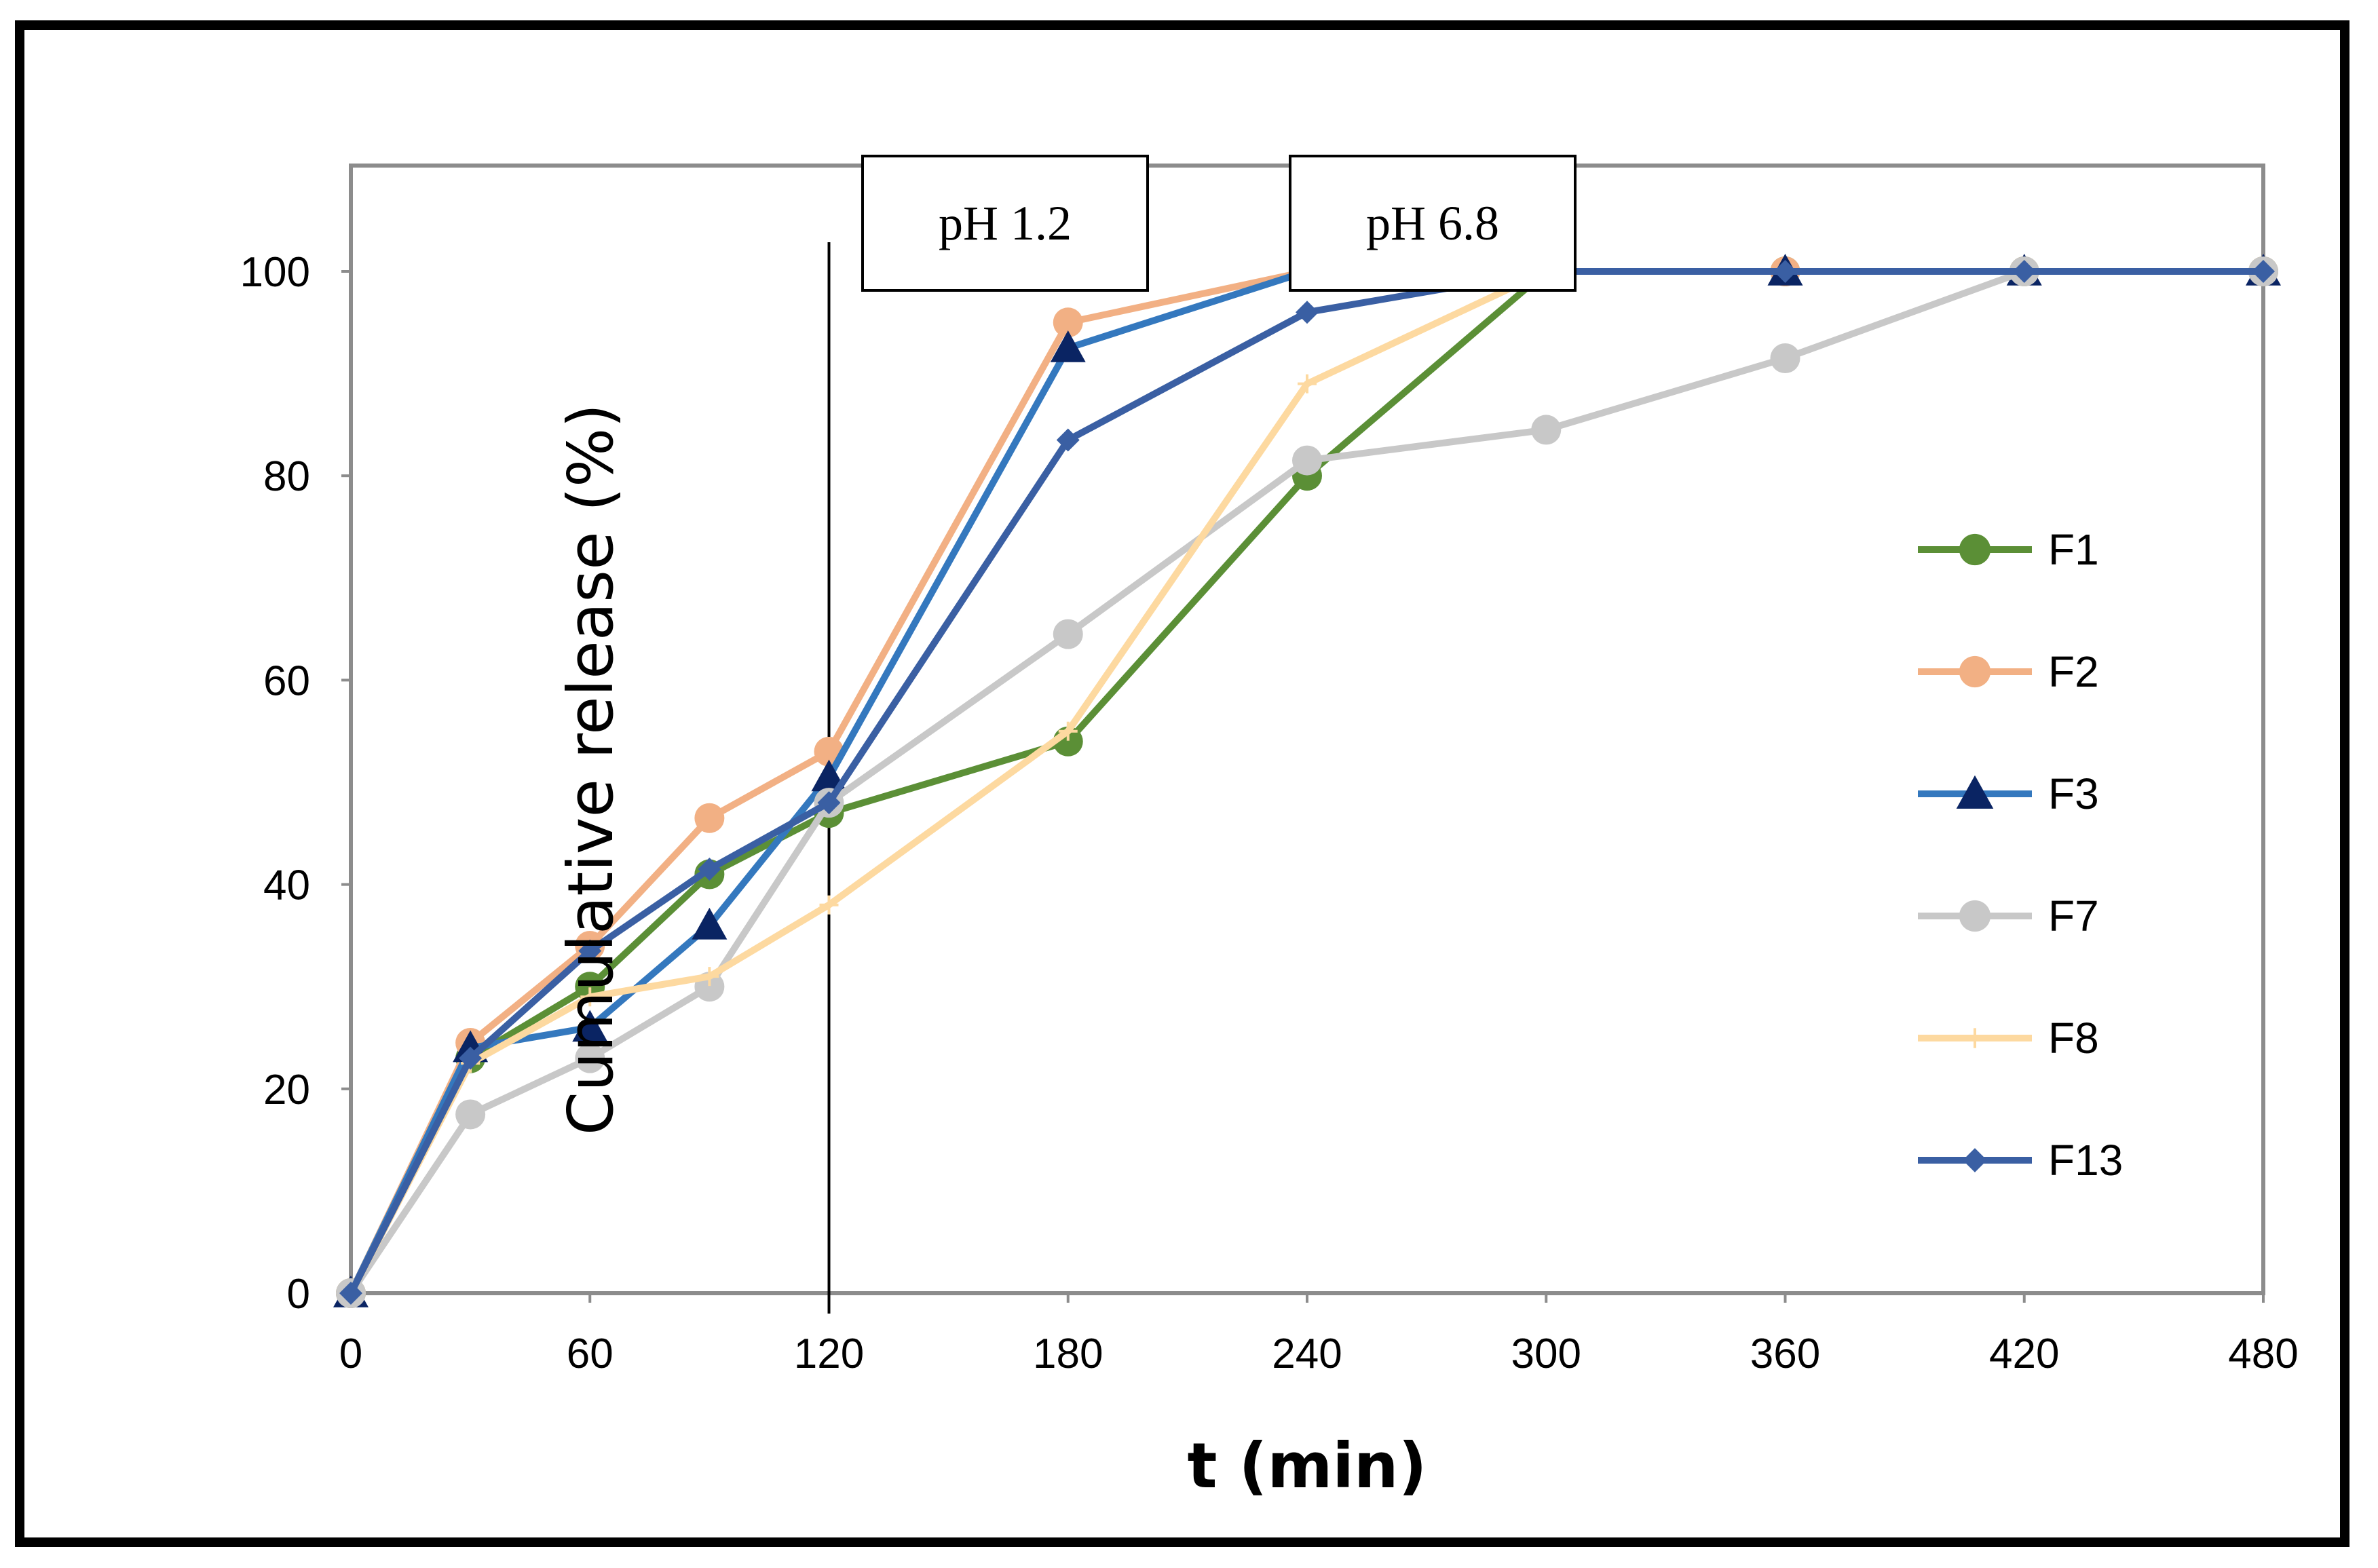 The height and width of the screenshot is (1568, 2378). What do you see at coordinates (1785, 1354) in the screenshot?
I see `x-tick-label: 360` at bounding box center [1785, 1354].